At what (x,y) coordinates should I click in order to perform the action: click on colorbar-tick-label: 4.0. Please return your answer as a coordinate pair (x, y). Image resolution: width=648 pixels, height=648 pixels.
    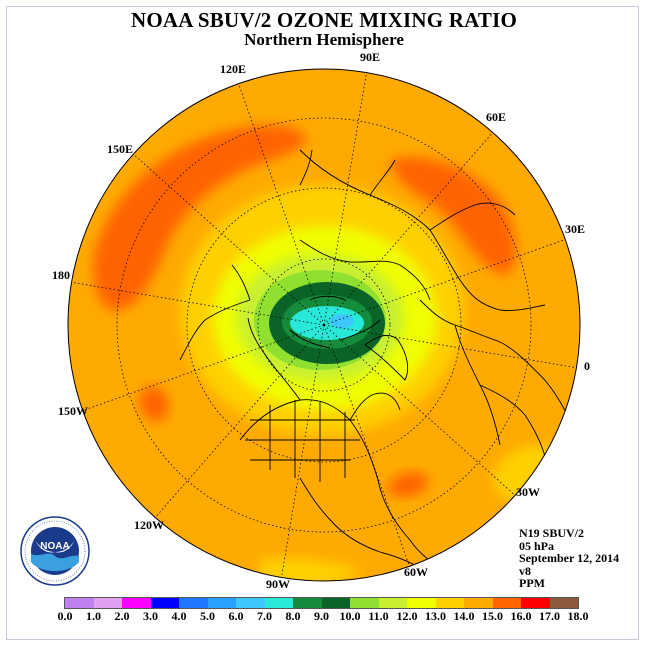
    Looking at the image, I should click on (179, 616).